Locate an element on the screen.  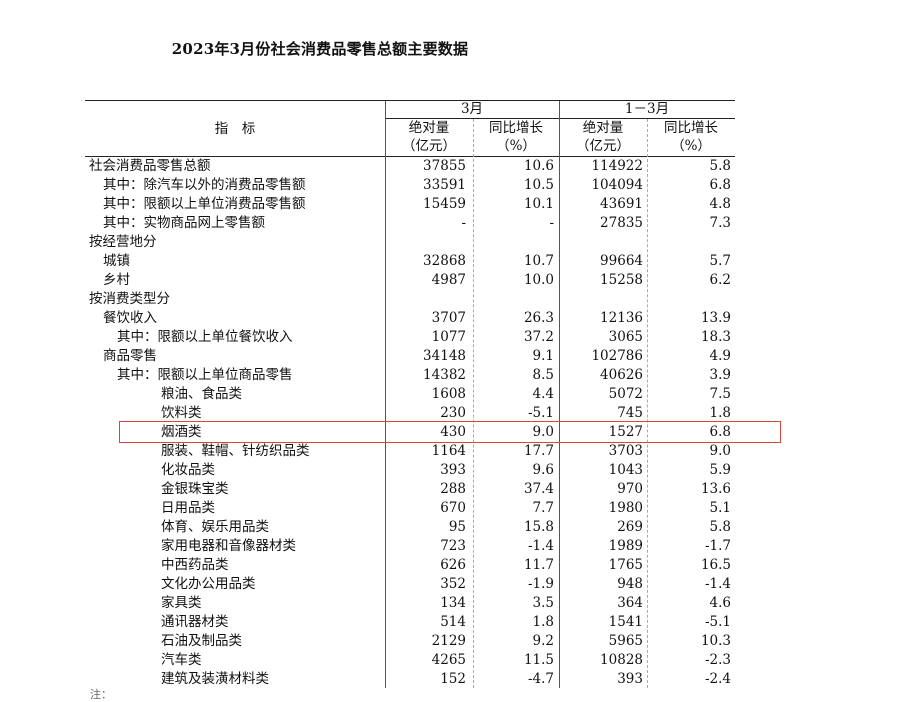
q1-growth-value: 13.6 is located at coordinates (715, 489).